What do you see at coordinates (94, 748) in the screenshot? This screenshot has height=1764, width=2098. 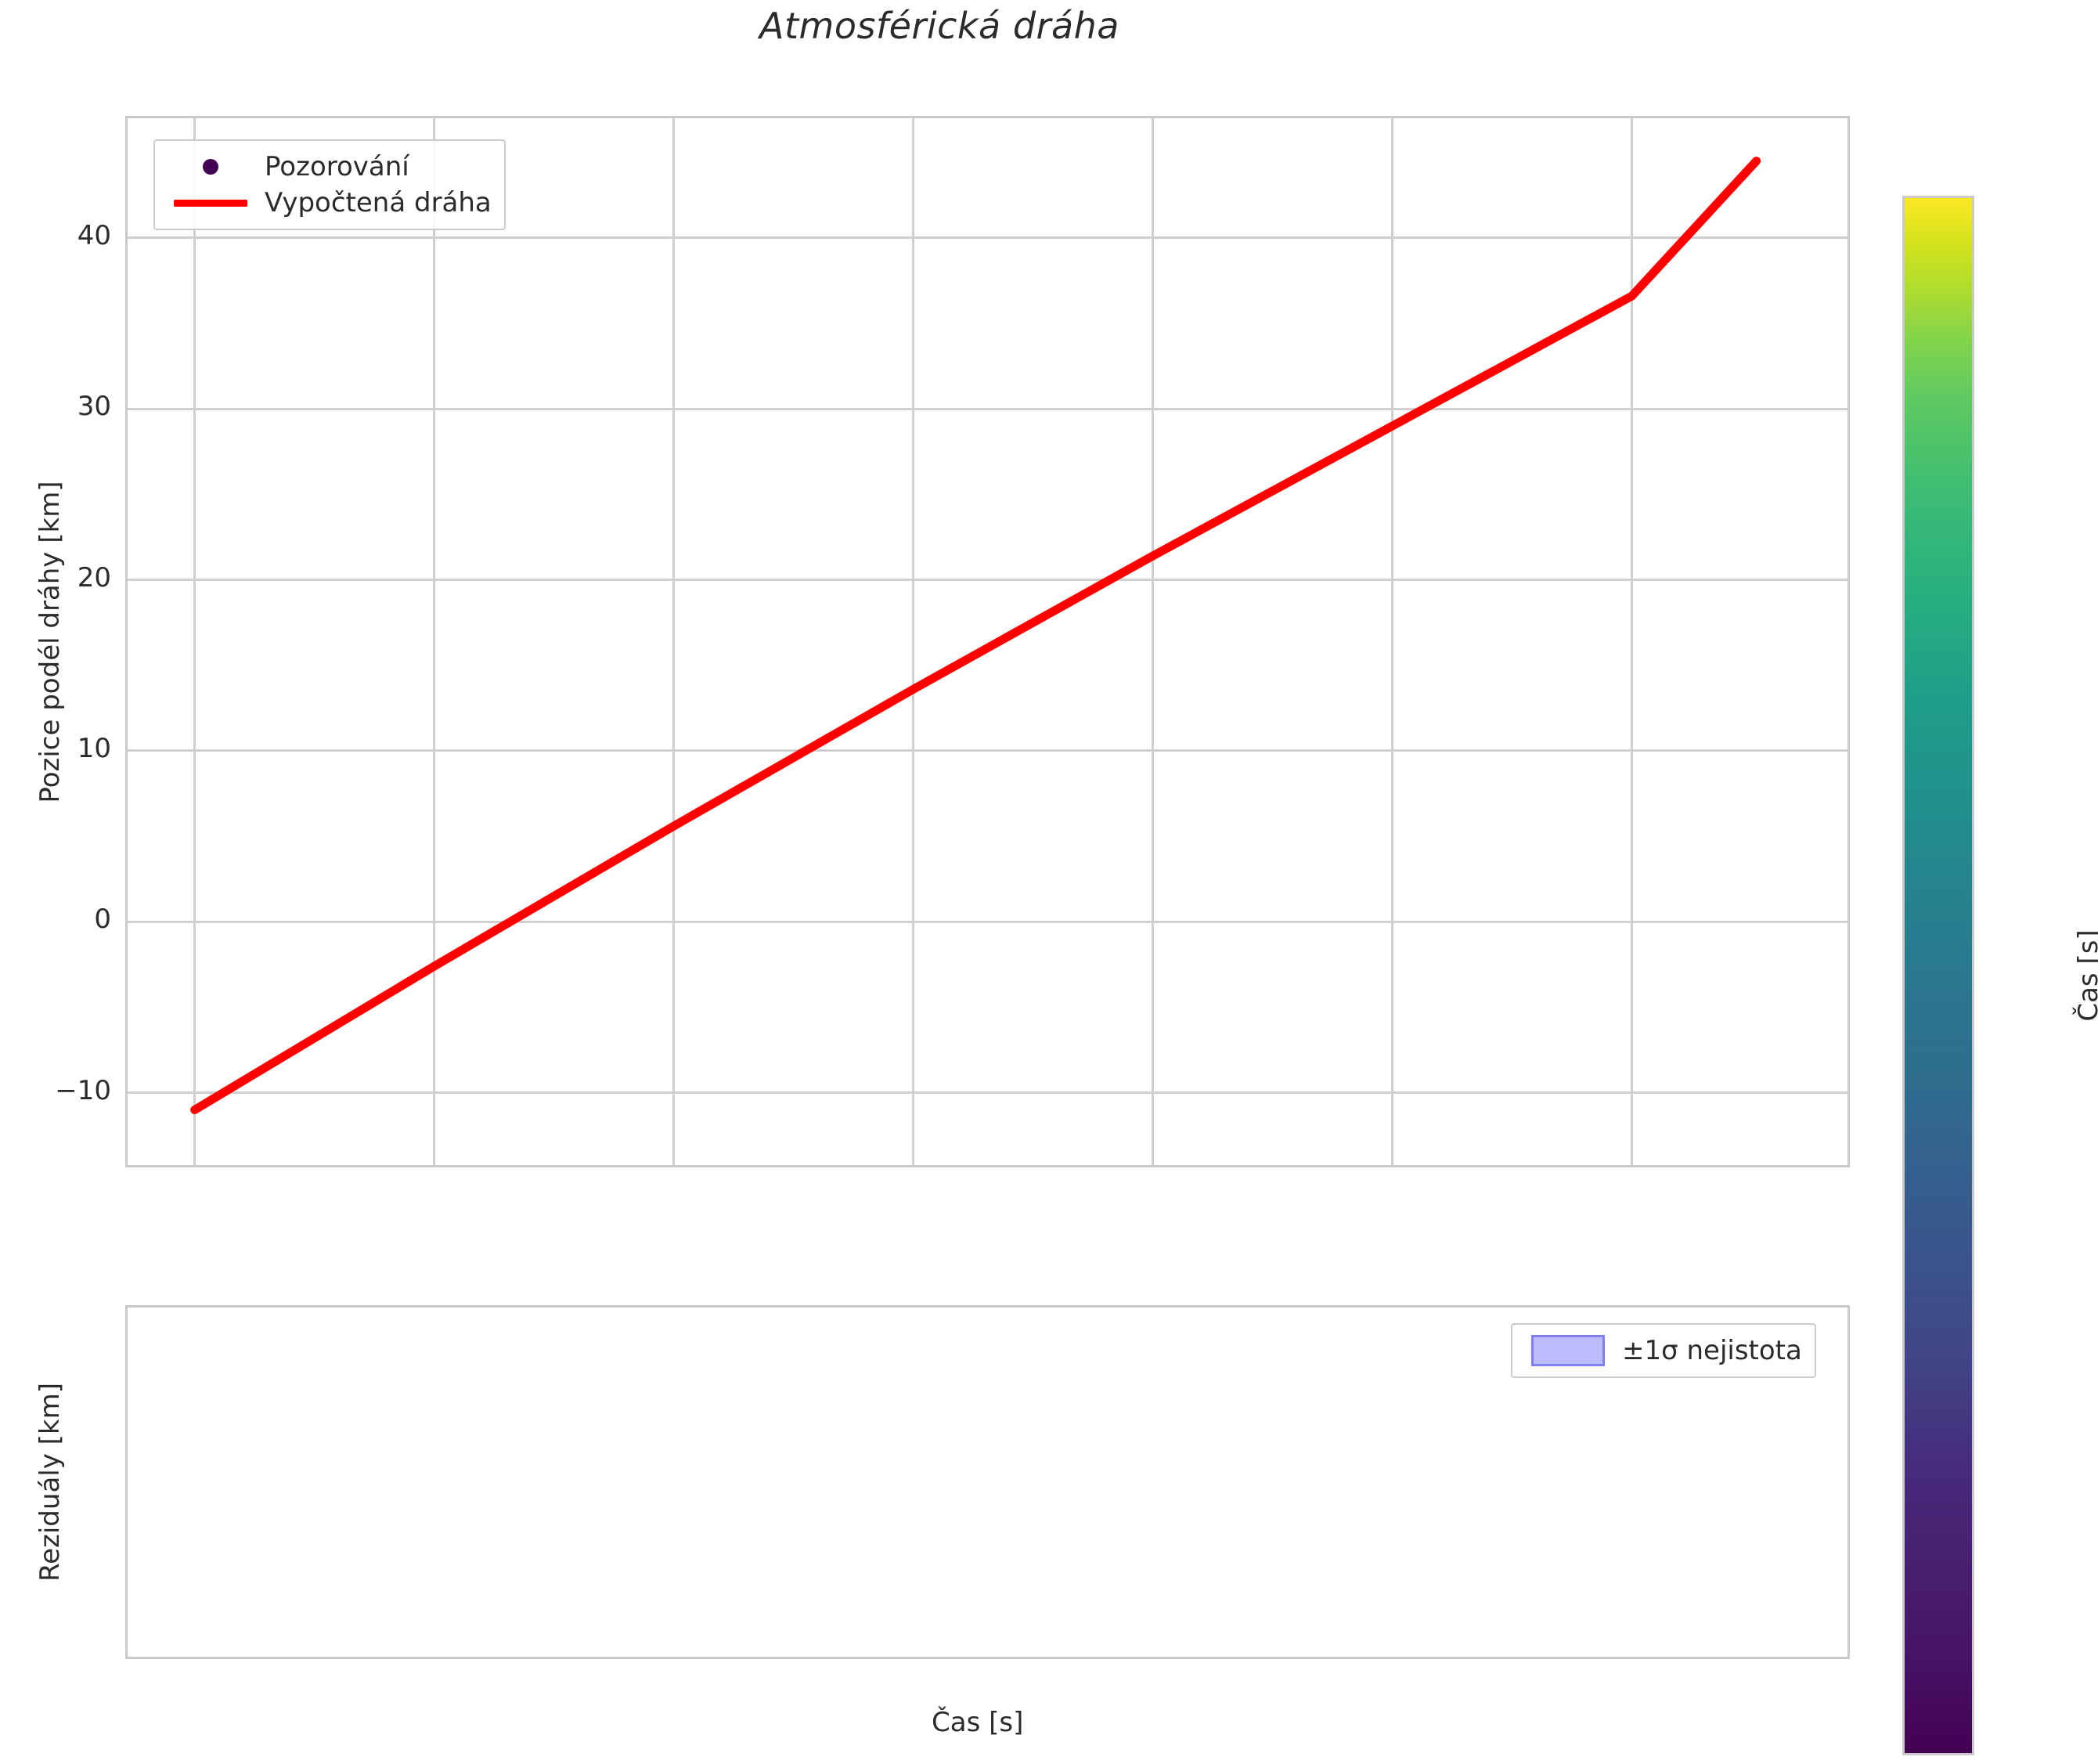 I see `y-tick-label: 10` at bounding box center [94, 748].